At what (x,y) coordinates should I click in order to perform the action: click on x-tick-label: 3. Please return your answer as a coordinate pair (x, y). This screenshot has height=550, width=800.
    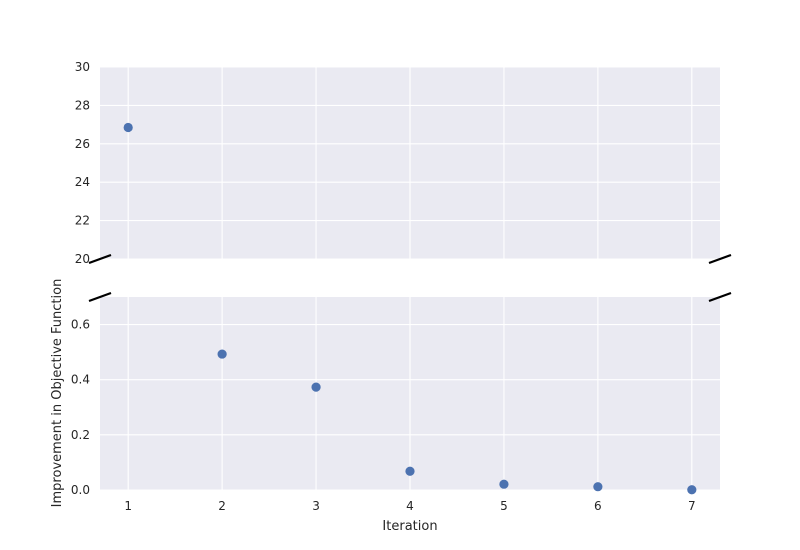
    Looking at the image, I should click on (316, 506).